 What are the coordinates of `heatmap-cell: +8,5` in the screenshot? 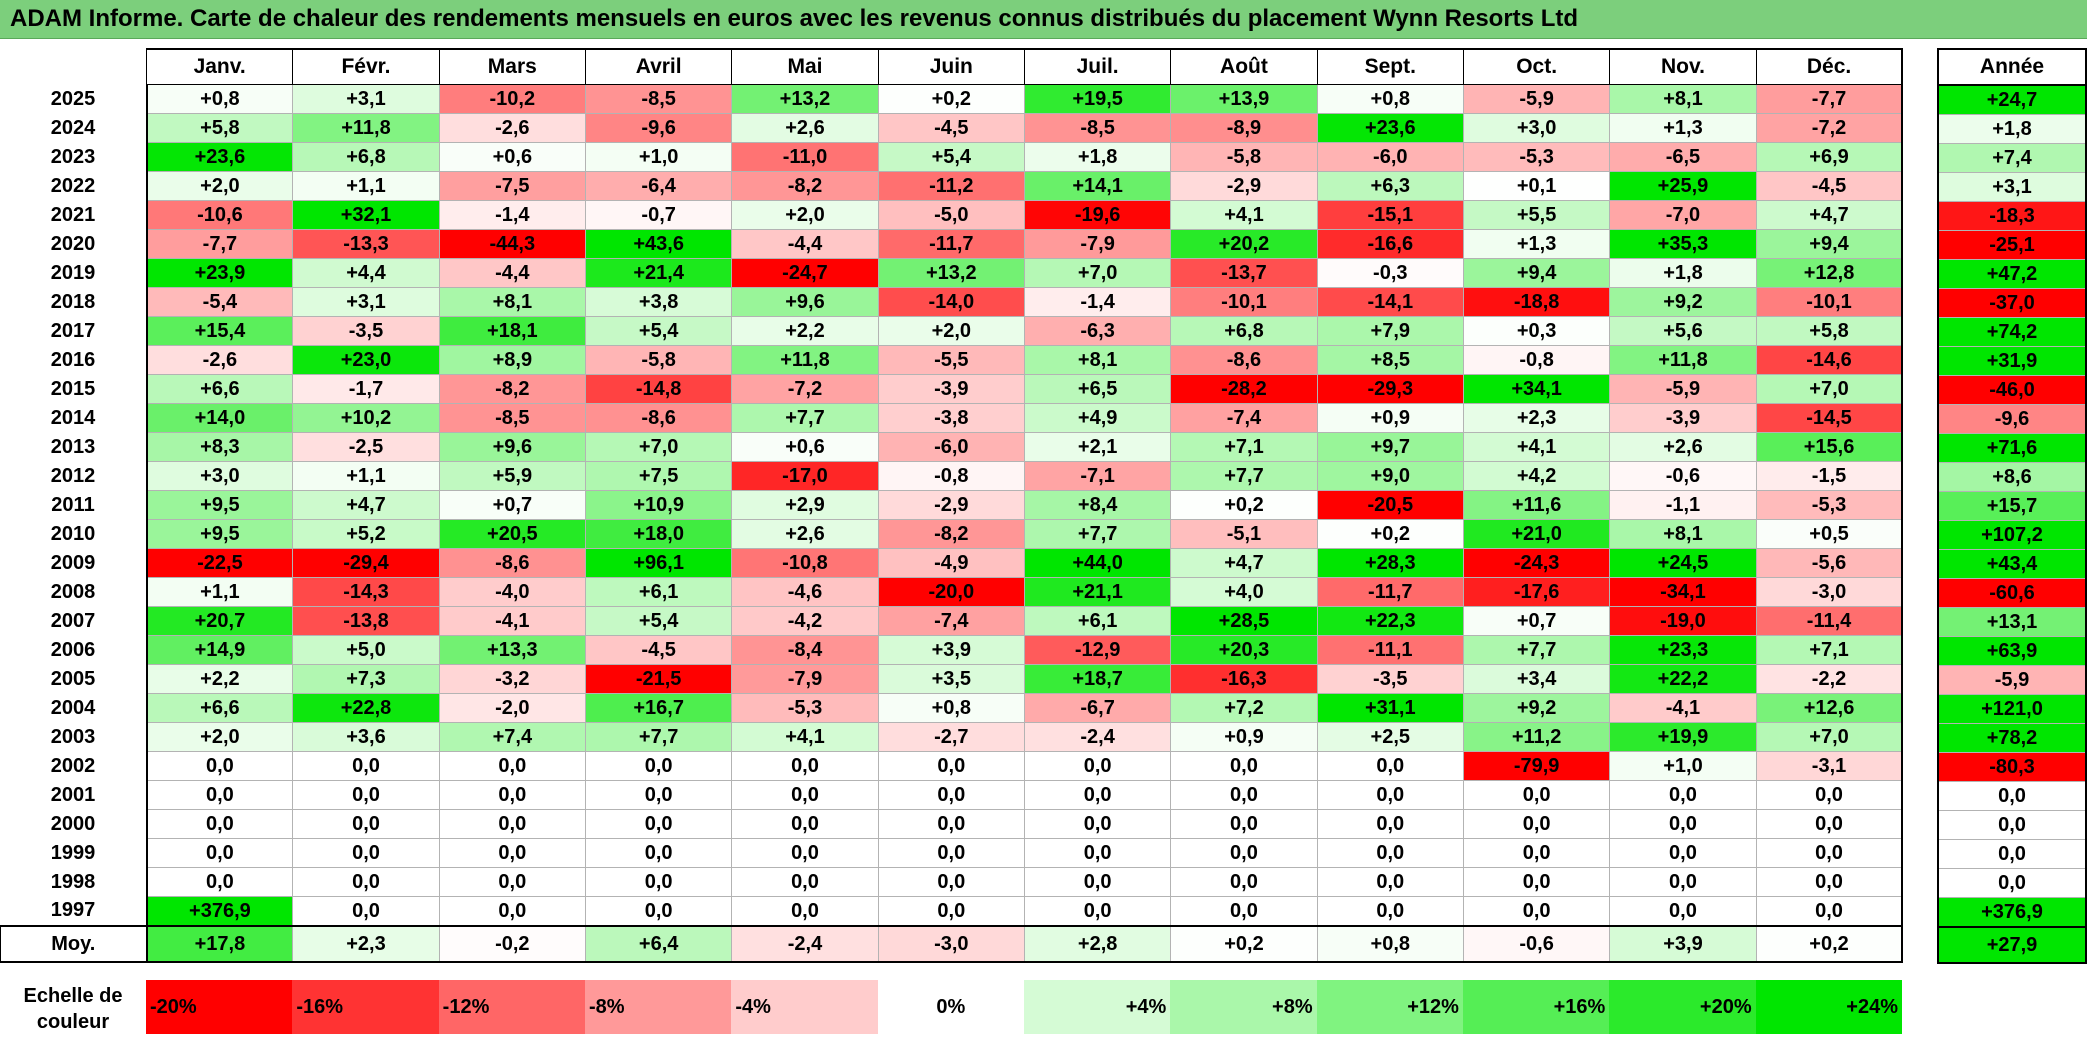 It's located at (1390, 360).